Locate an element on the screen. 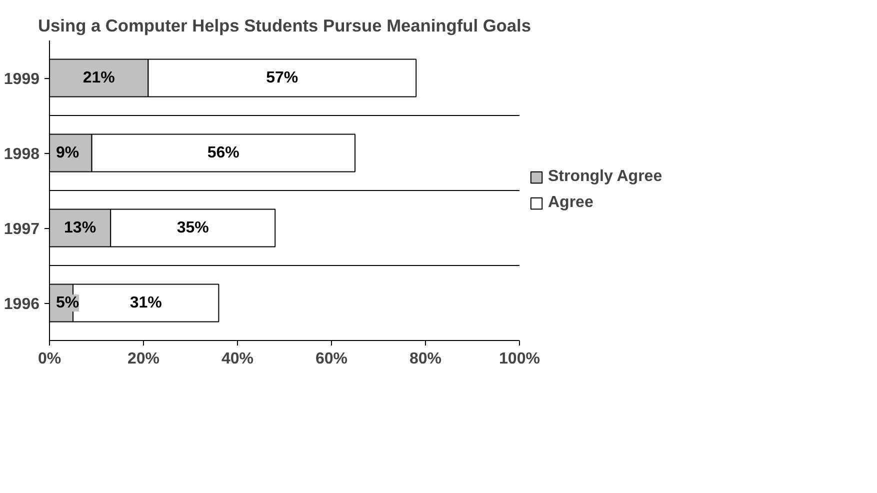 The width and height of the screenshot is (877, 493). x-tick-label: 100% is located at coordinates (519, 359).